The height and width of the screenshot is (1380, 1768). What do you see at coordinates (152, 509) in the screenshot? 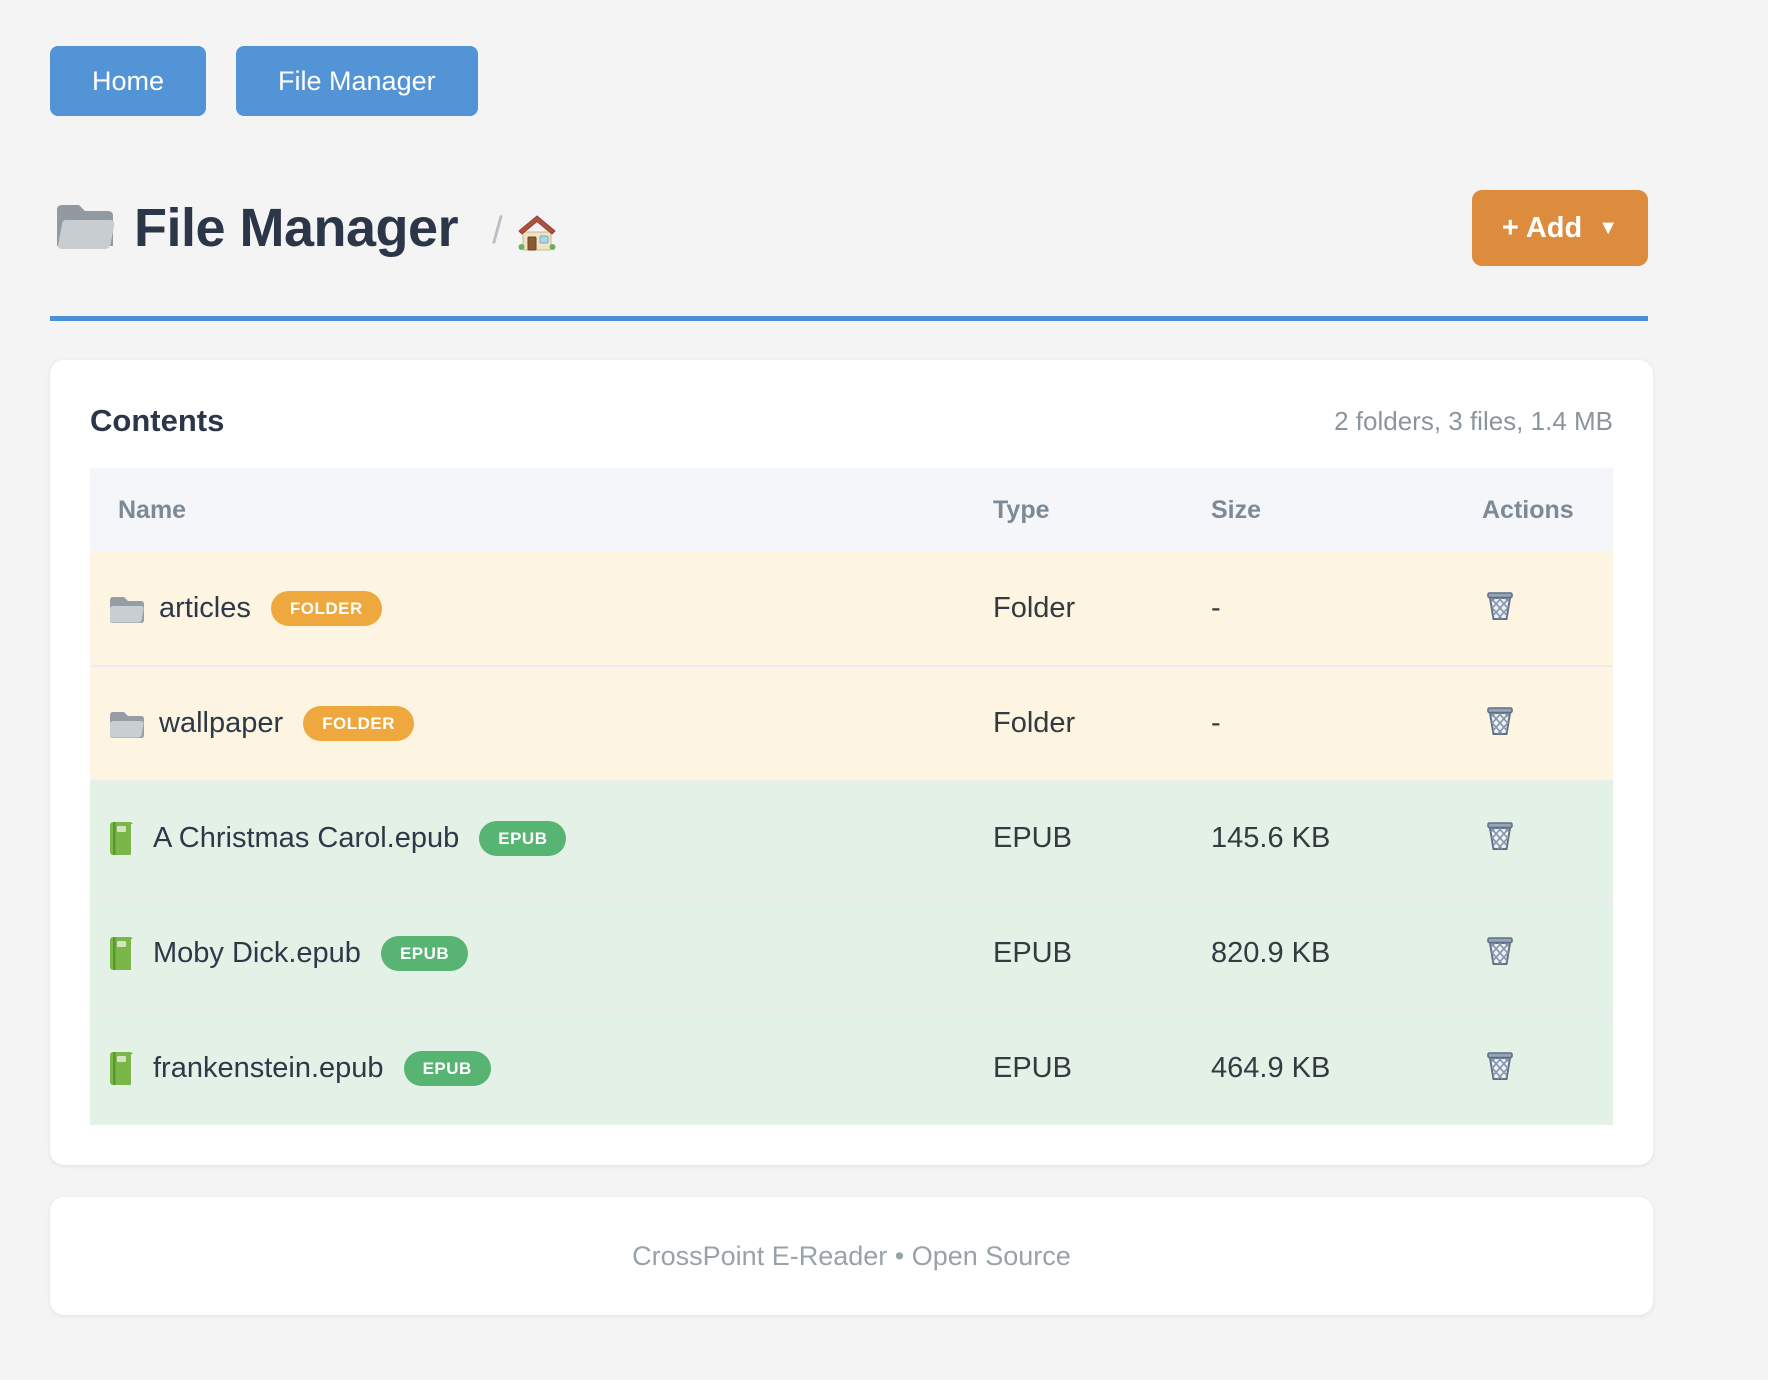
I see `column-header-name: Name` at bounding box center [152, 509].